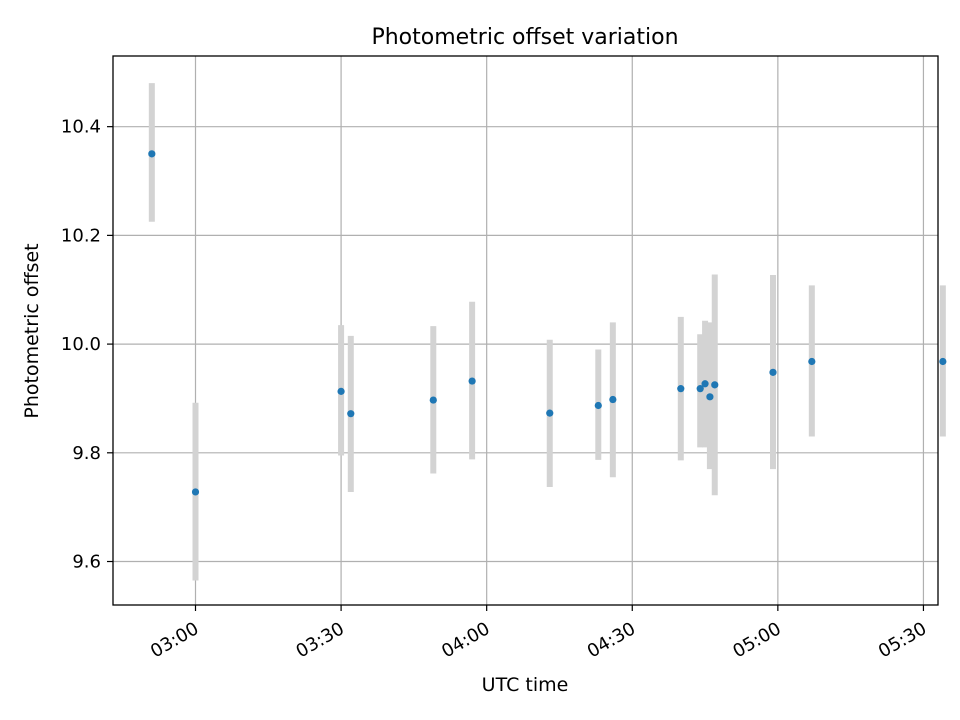 This screenshot has width=960, height=720. I want to click on y-tick-label: 10.2, so click(81, 235).